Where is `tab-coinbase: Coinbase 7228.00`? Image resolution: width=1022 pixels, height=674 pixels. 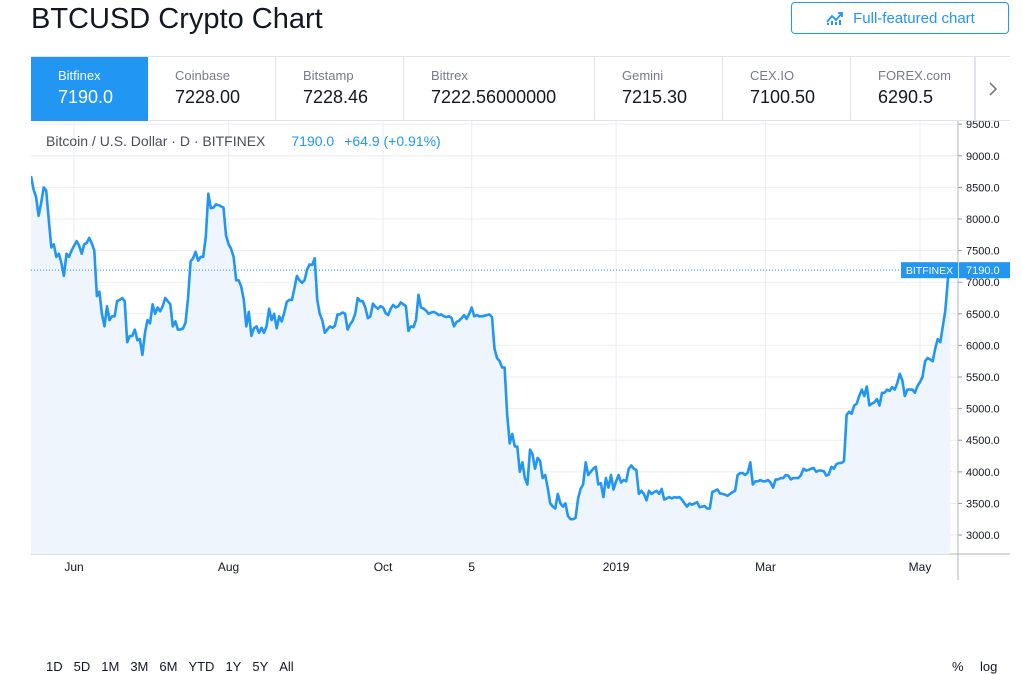
tab-coinbase: Coinbase 7228.00 is located at coordinates (212, 89).